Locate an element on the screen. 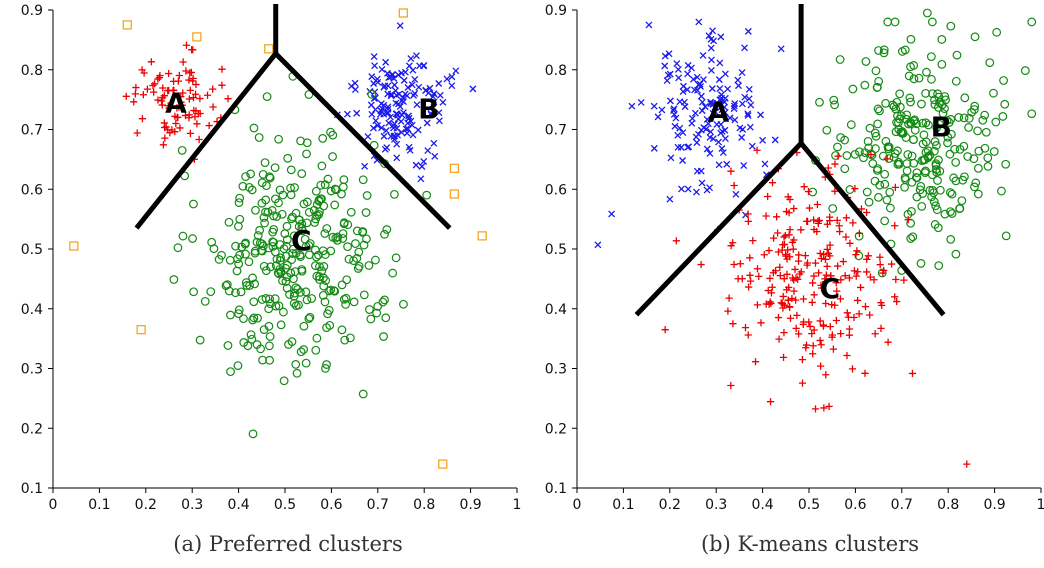 The width and height of the screenshot is (1044, 568). y-tick-label: 0.6 is located at coordinates (32, 190).